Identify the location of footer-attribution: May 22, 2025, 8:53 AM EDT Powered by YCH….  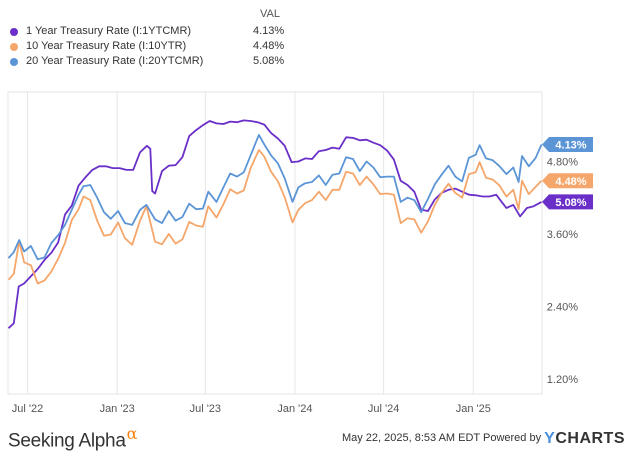
(483, 439).